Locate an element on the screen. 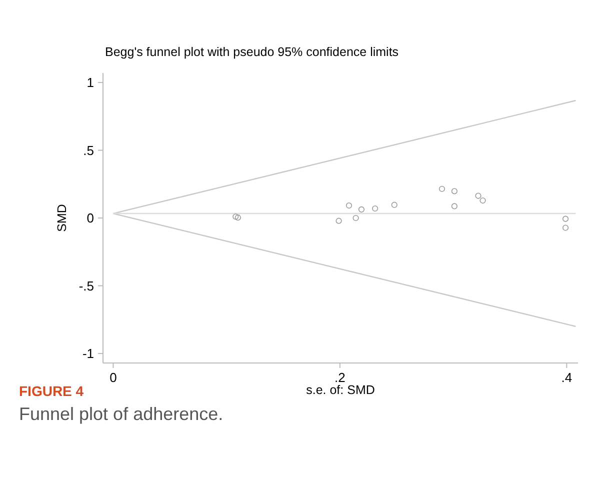 The width and height of the screenshot is (616, 482). x-axis-title: s.e. of: SMD is located at coordinates (340, 390).